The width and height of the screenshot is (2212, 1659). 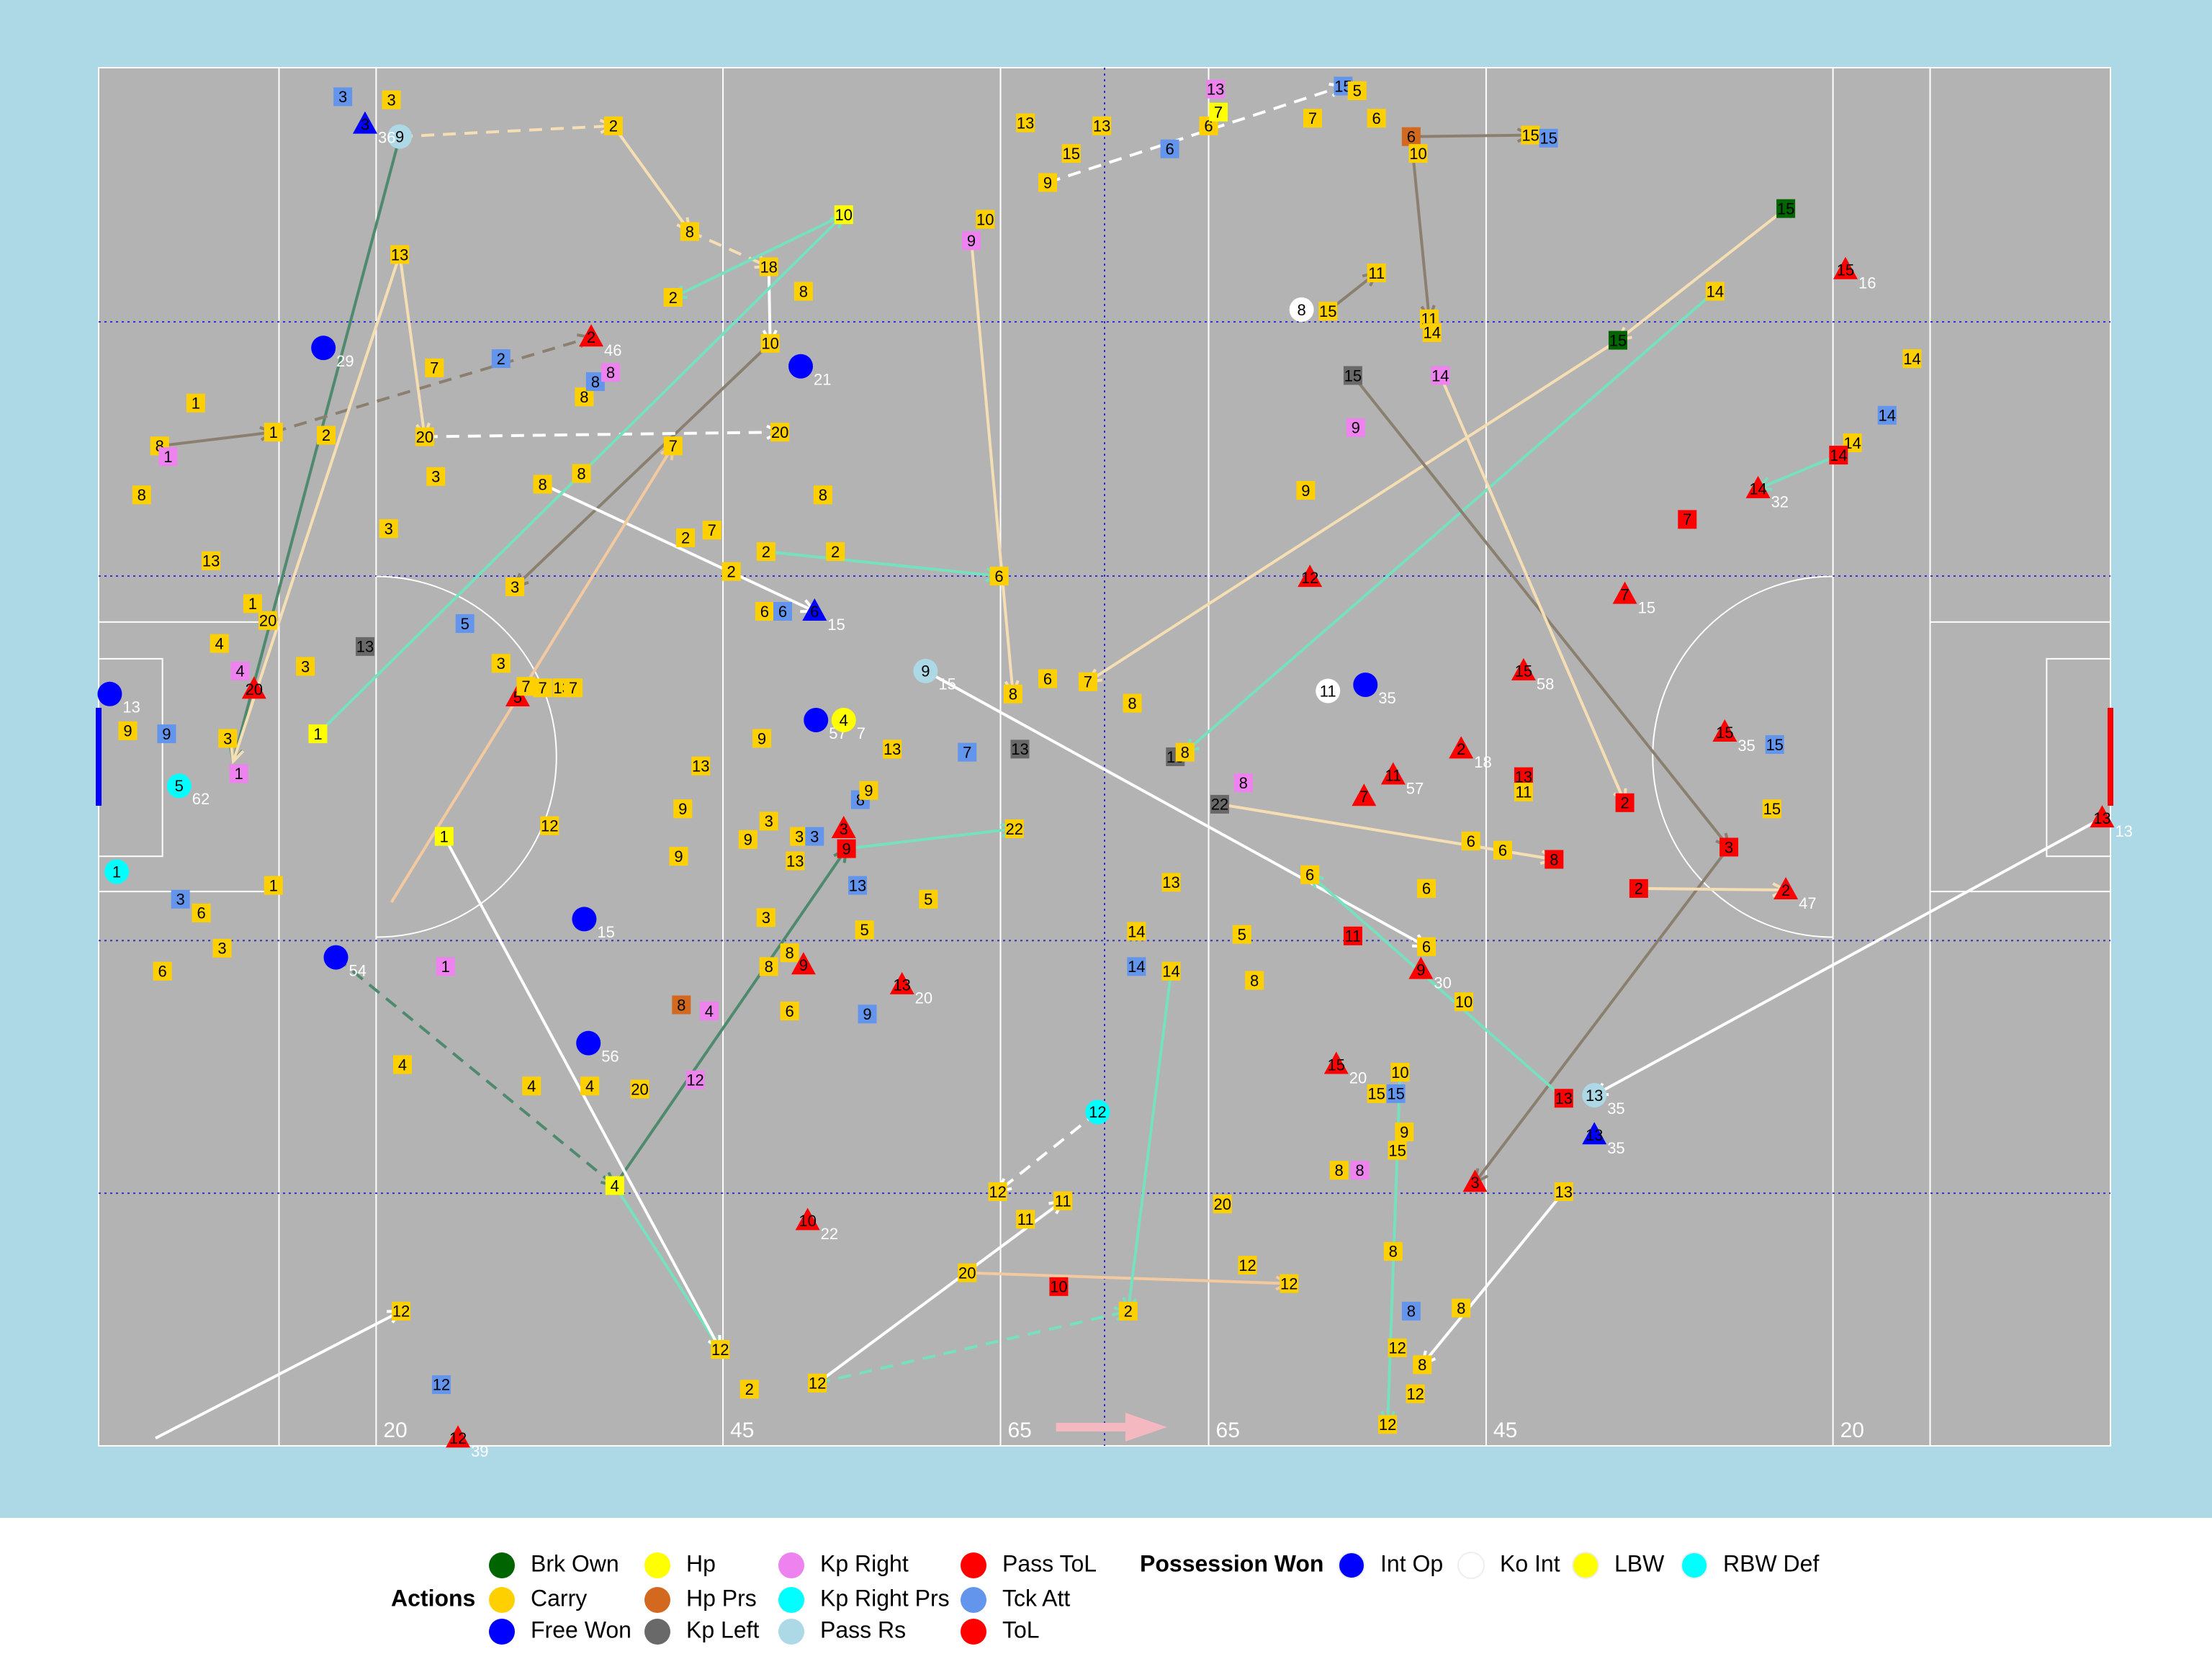 I want to click on legend-label: Ko Int, so click(x=1530, y=1563).